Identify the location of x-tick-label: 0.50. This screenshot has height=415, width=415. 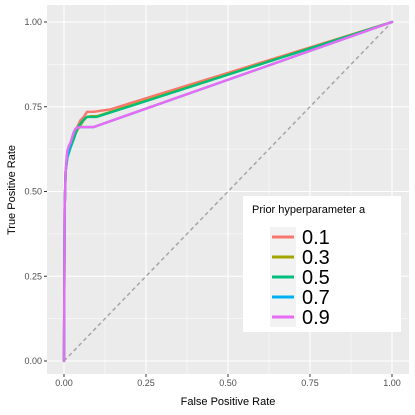
(228, 383).